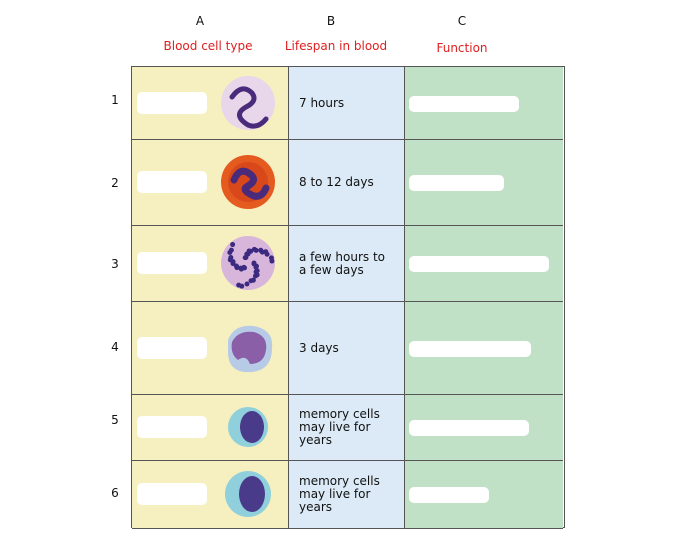 The image size is (700, 550). What do you see at coordinates (347, 103) in the screenshot?
I see `lifespan-cell: 7 hours` at bounding box center [347, 103].